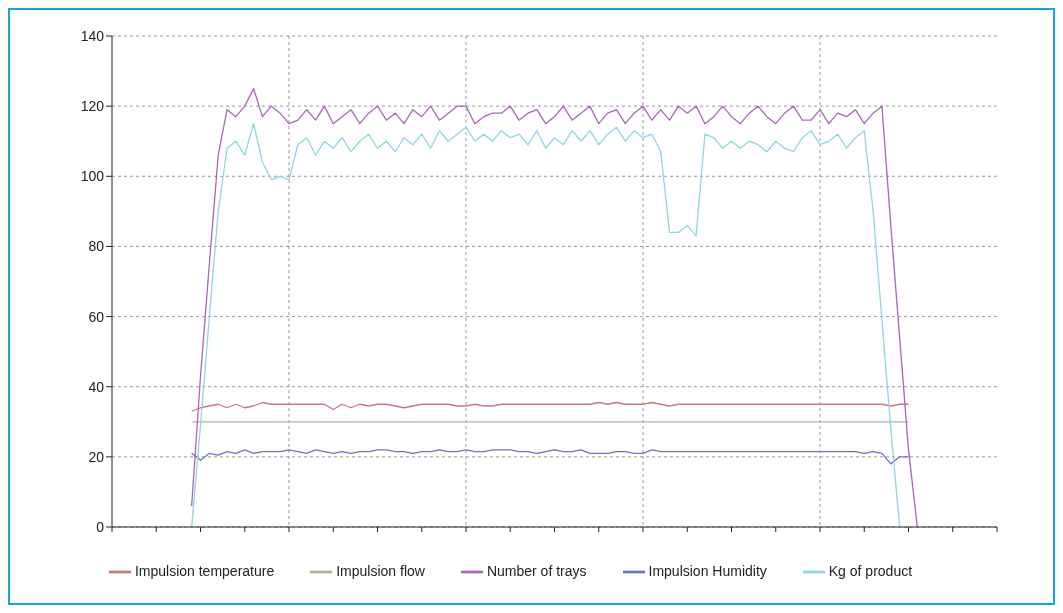  Describe the element at coordinates (96, 386) in the screenshot. I see `y-tick-label: 40` at that location.